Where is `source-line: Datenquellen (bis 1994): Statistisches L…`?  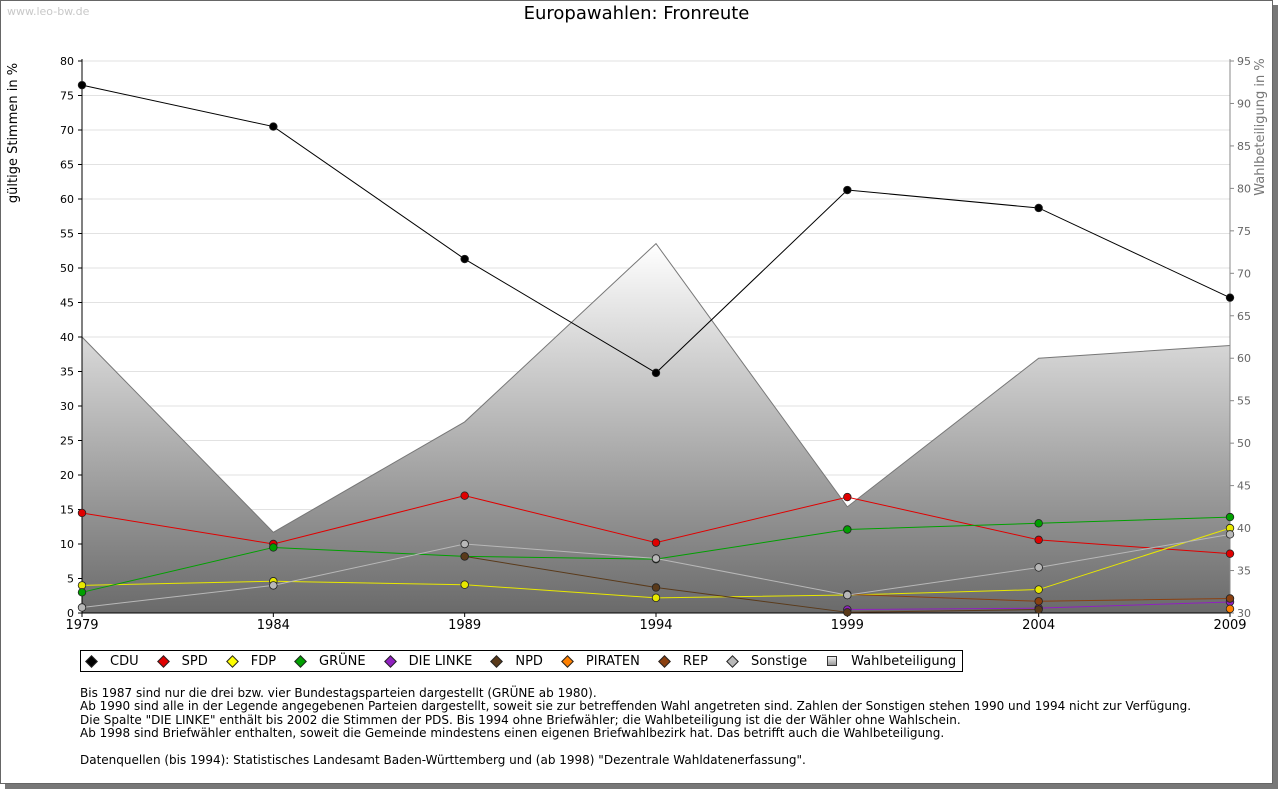 source-line: Datenquellen (bis 1994): Statistisches L… is located at coordinates (443, 759).